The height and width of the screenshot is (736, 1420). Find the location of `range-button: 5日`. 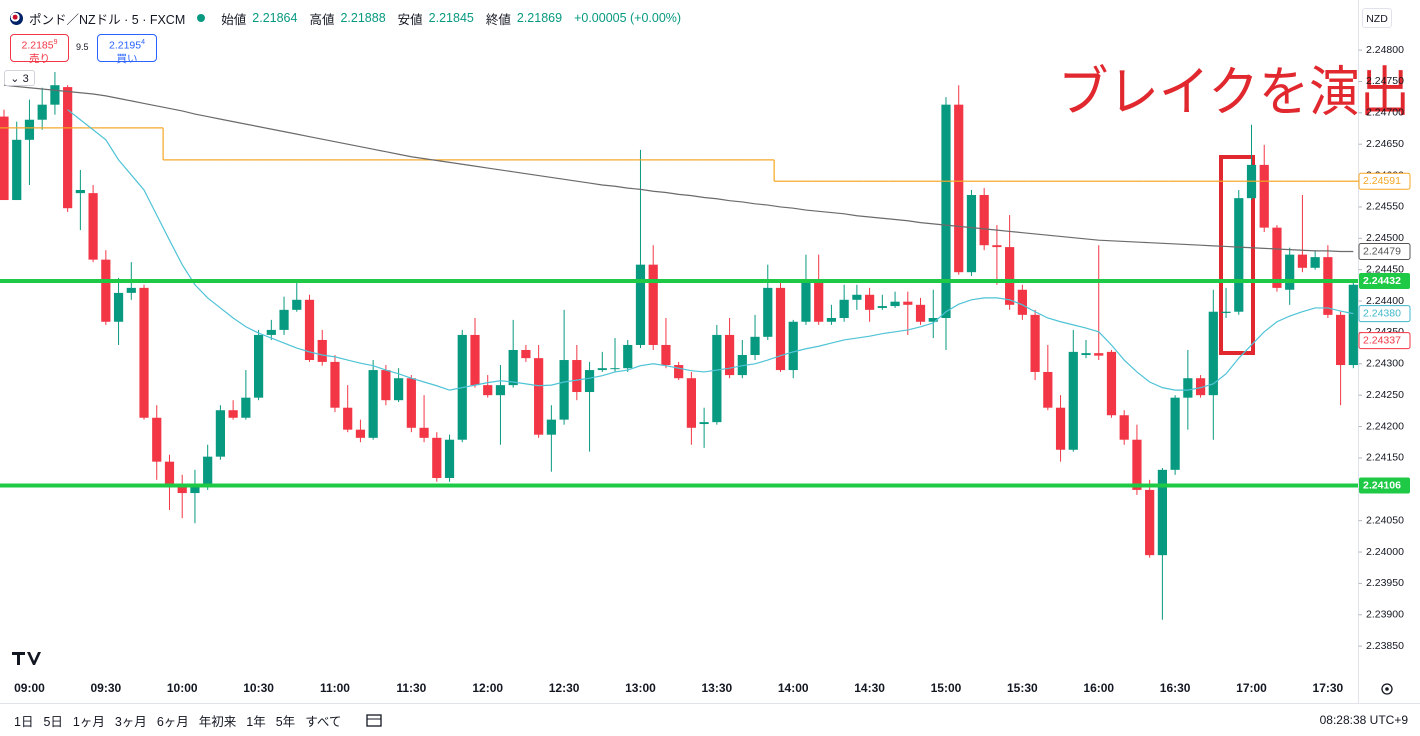

range-button: 5日 is located at coordinates (53, 721).